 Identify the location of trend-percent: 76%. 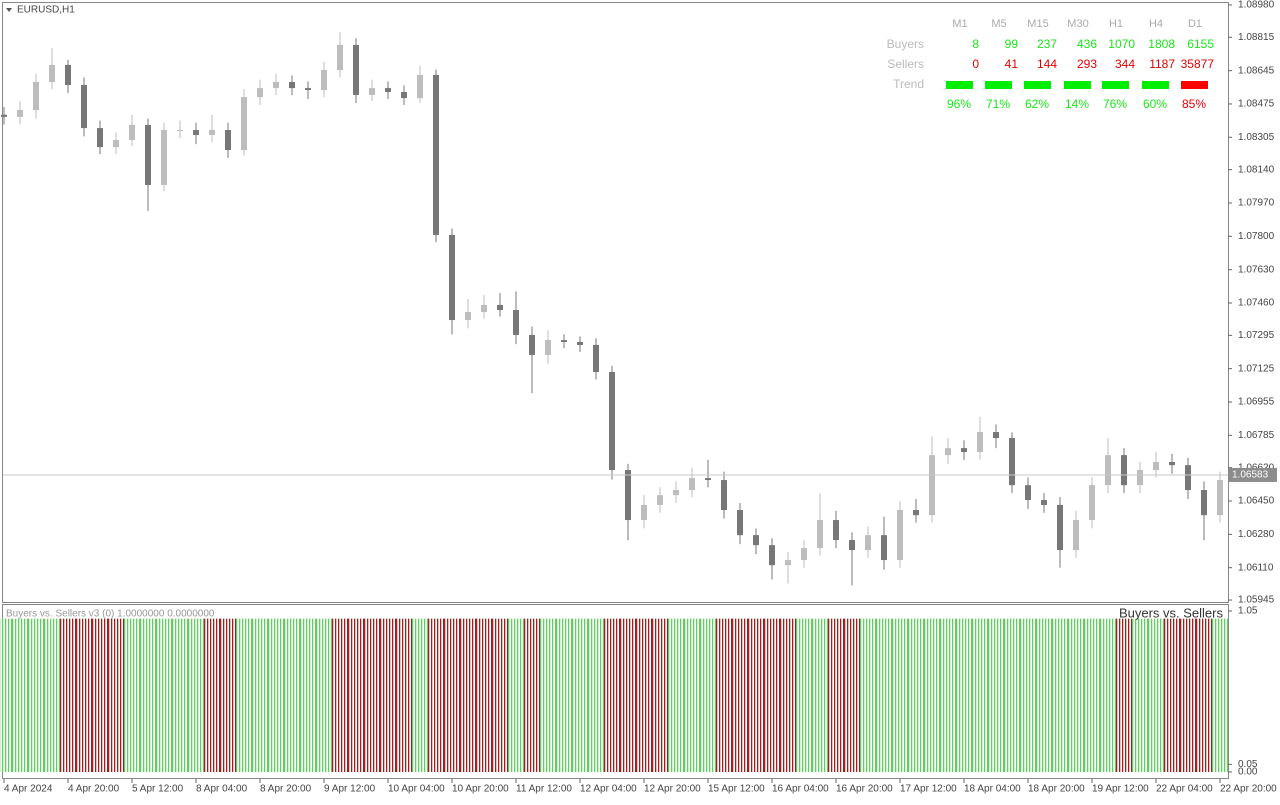
(1115, 104).